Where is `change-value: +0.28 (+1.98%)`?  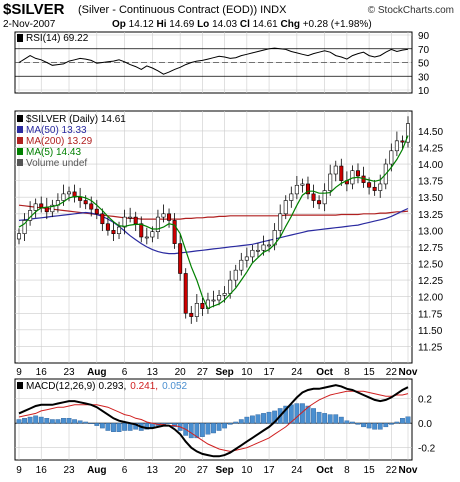
change-value: +0.28 (+1.98%) is located at coordinates (337, 24).